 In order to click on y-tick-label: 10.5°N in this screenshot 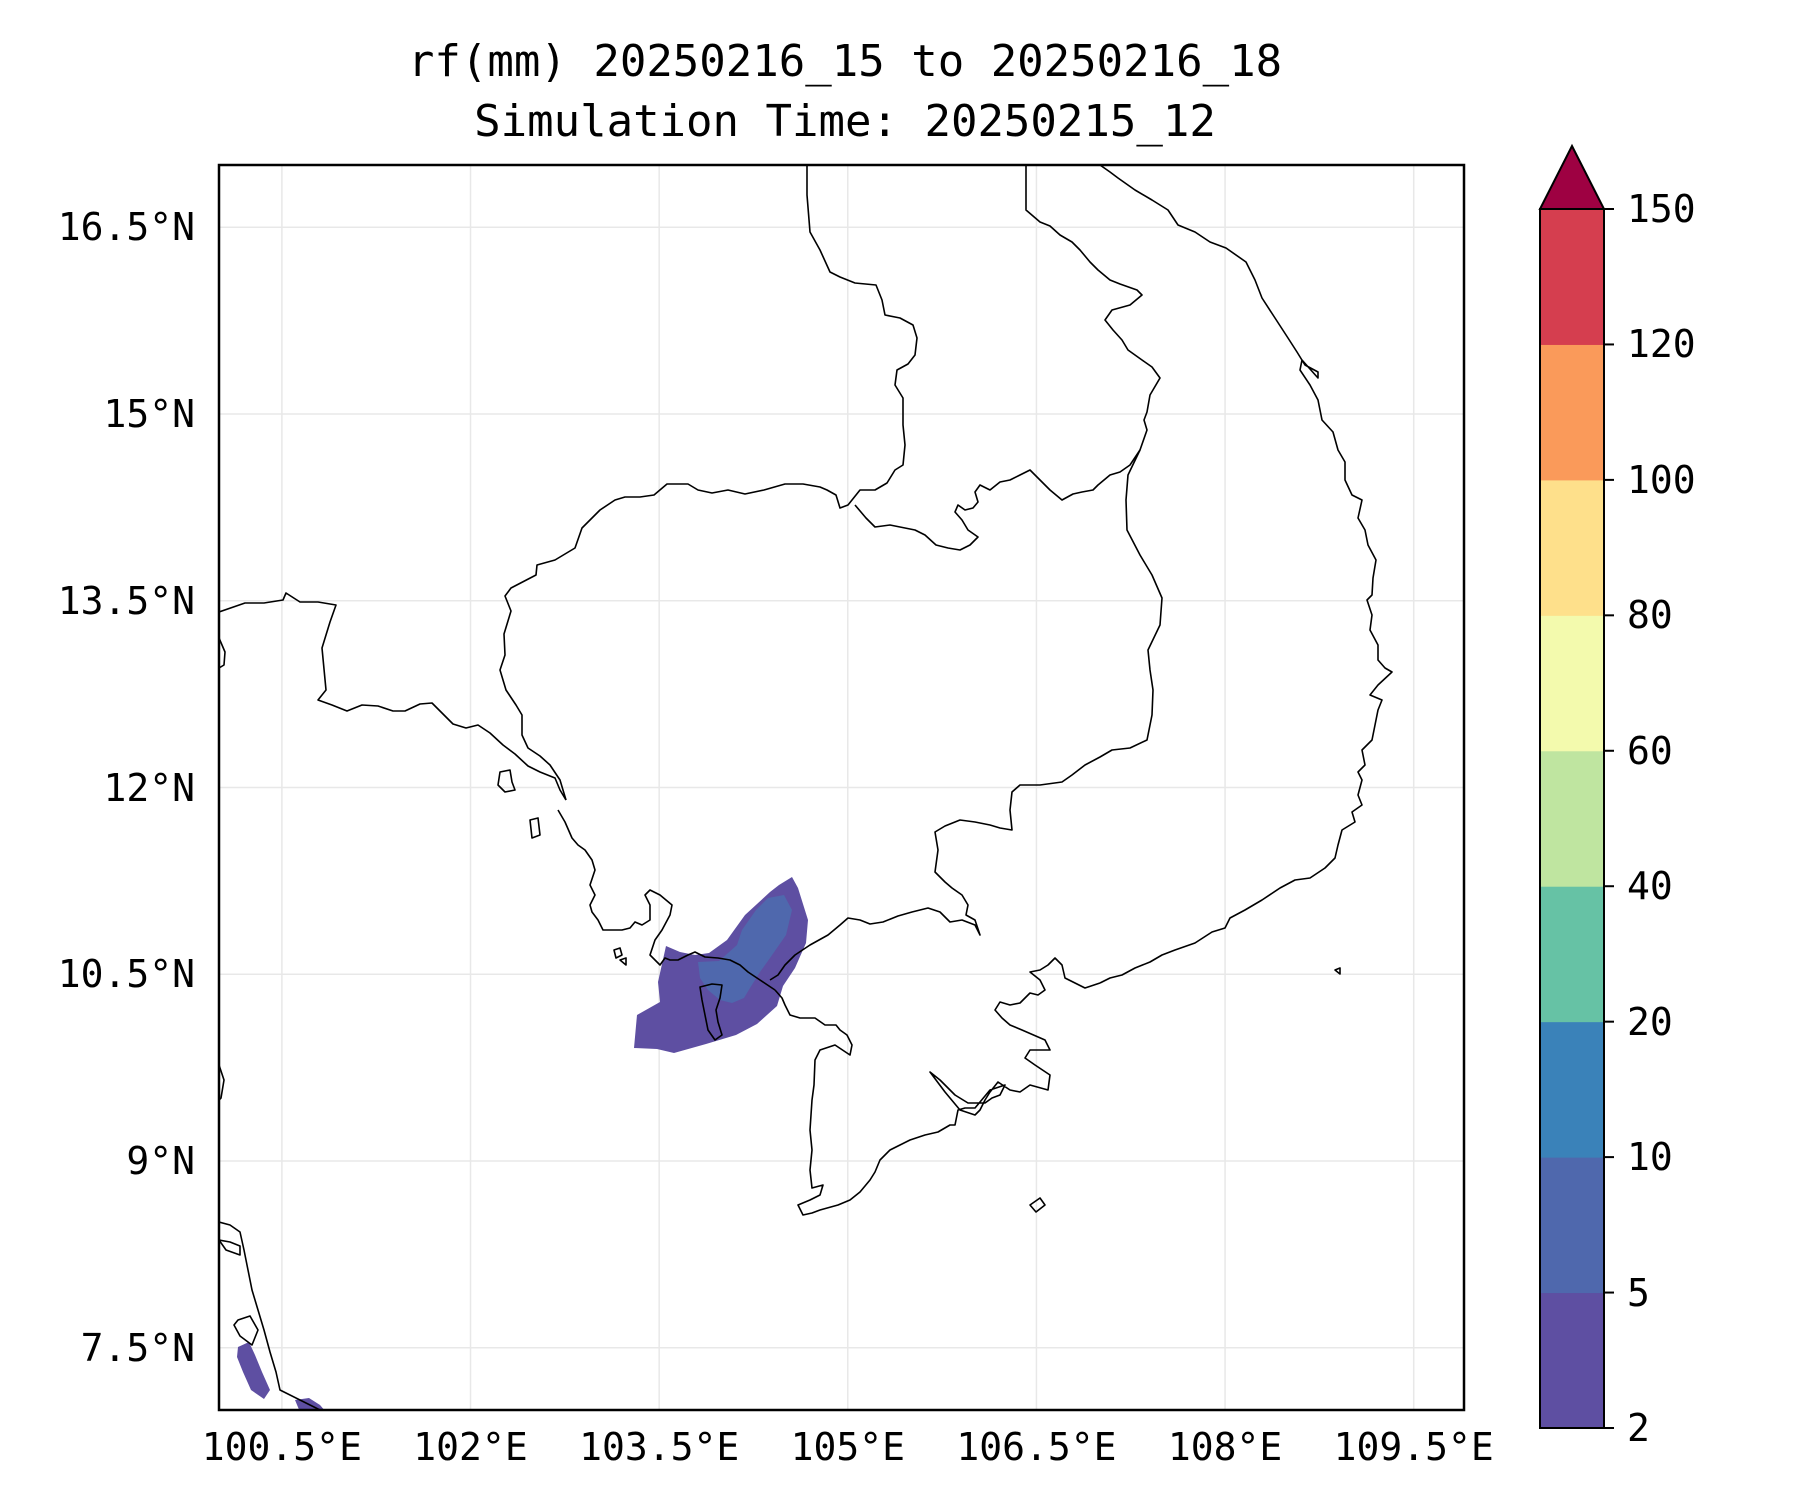, I will do `click(126, 974)`.